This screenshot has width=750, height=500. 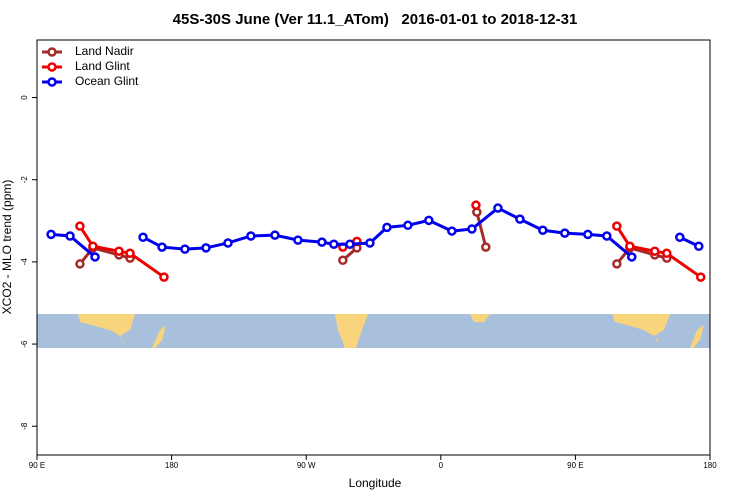 What do you see at coordinates (373, 331) in the screenshot?
I see `map-band` at bounding box center [373, 331].